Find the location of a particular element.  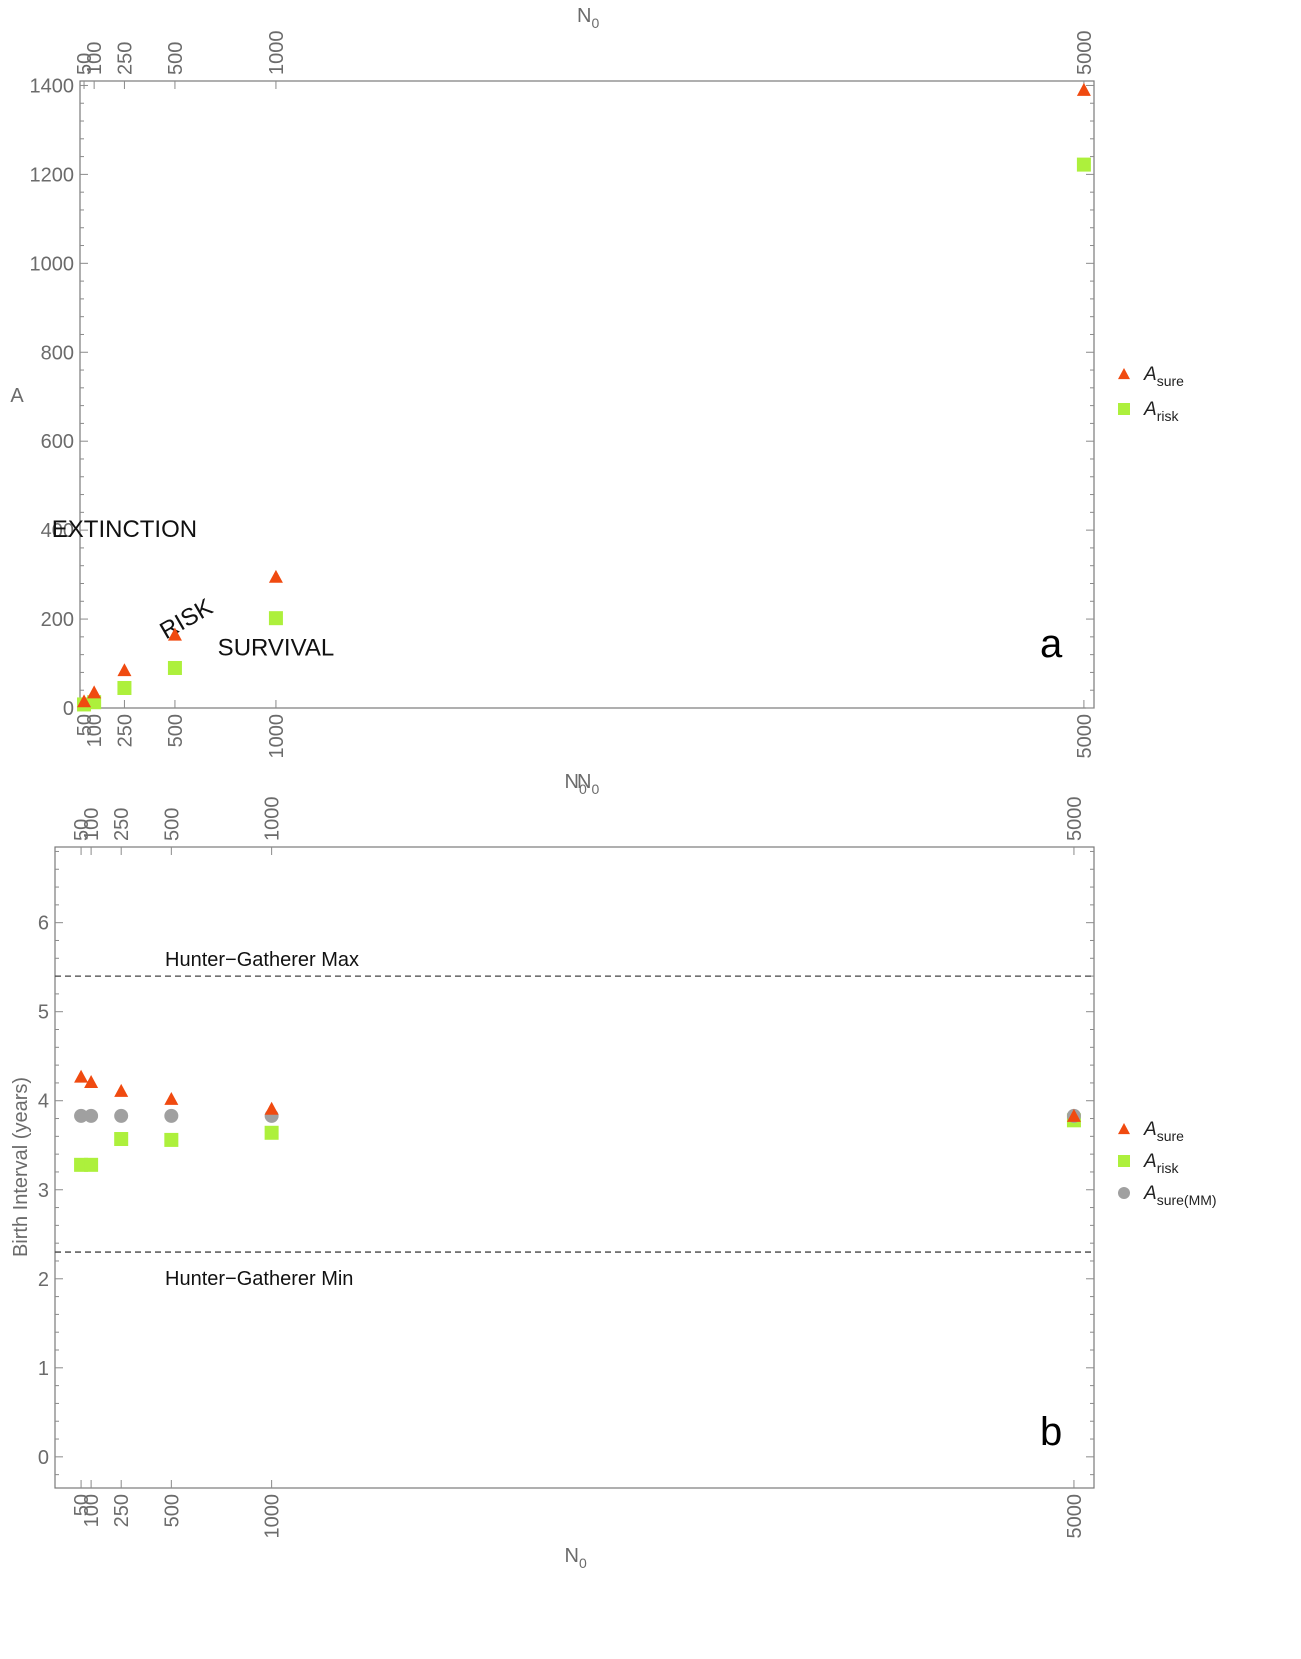

legend-entry-label-sub: sure(MM) is located at coordinates (1187, 1200).